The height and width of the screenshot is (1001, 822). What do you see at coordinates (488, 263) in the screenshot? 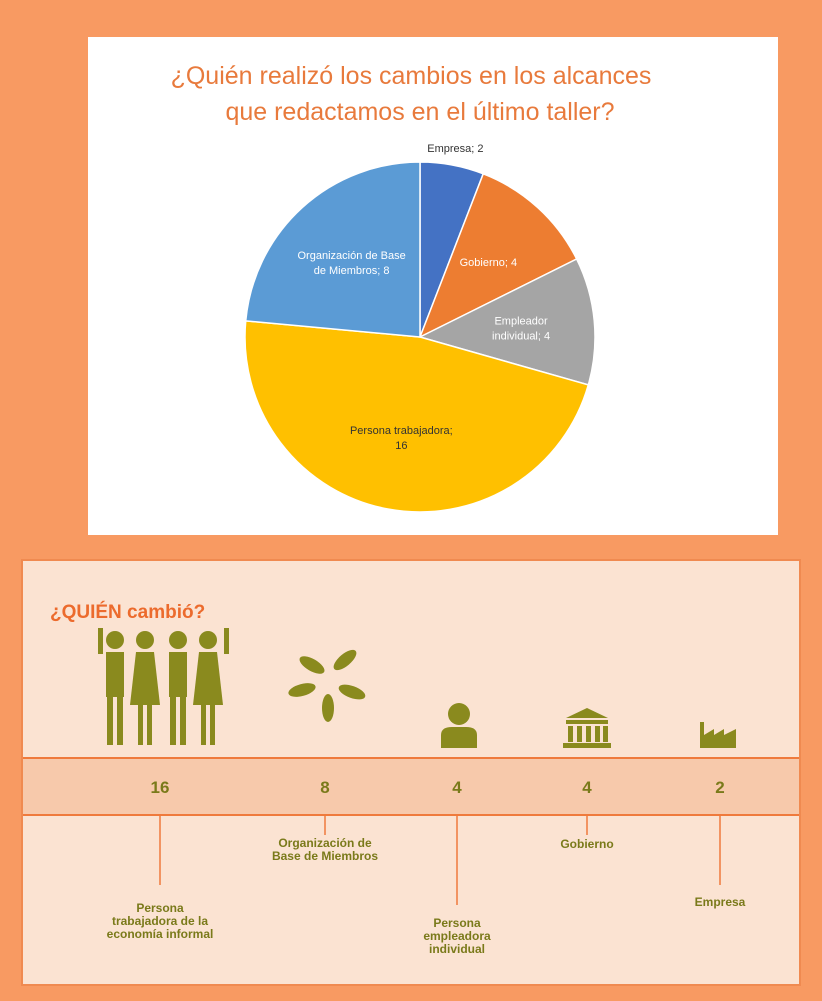
I see `slice-label: Gobierno; 4` at bounding box center [488, 263].